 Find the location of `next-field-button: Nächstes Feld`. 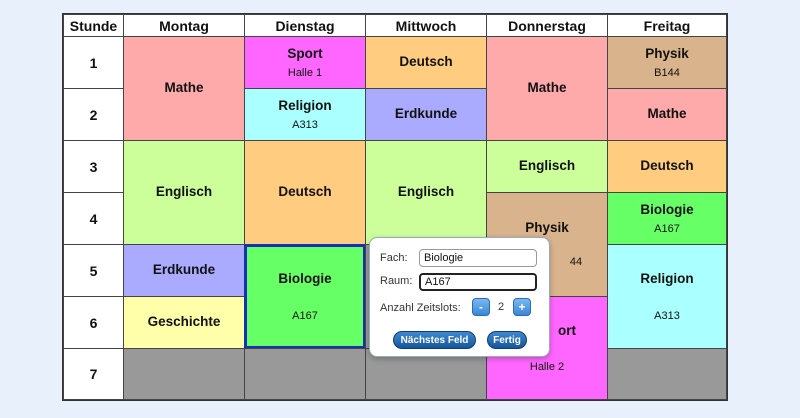

next-field-button: Nächstes Feld is located at coordinates (434, 340).